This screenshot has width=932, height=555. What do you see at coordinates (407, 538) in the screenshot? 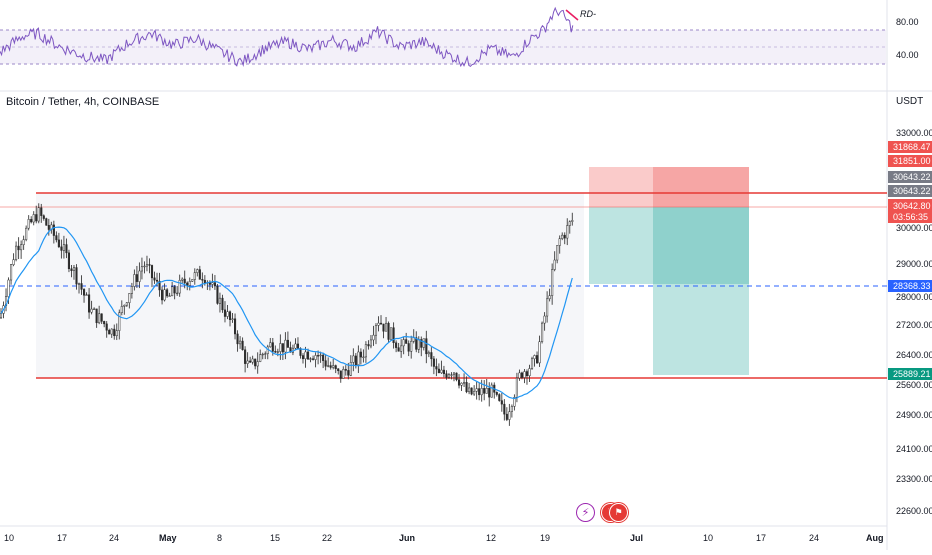
I see `time-tick-label: Jun` at bounding box center [407, 538].